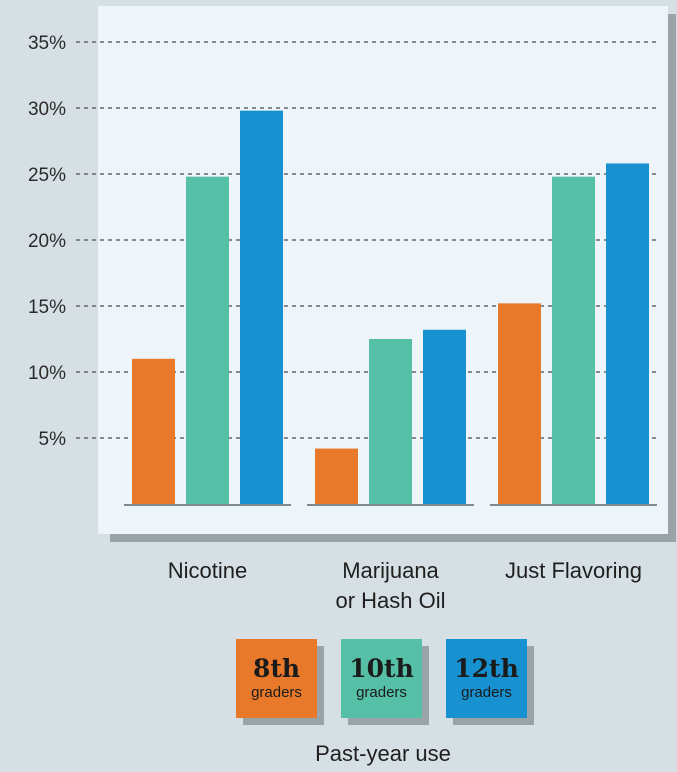  What do you see at coordinates (390, 585) in the screenshot?
I see `category-label: Marijuana or Hash Oil` at bounding box center [390, 585].